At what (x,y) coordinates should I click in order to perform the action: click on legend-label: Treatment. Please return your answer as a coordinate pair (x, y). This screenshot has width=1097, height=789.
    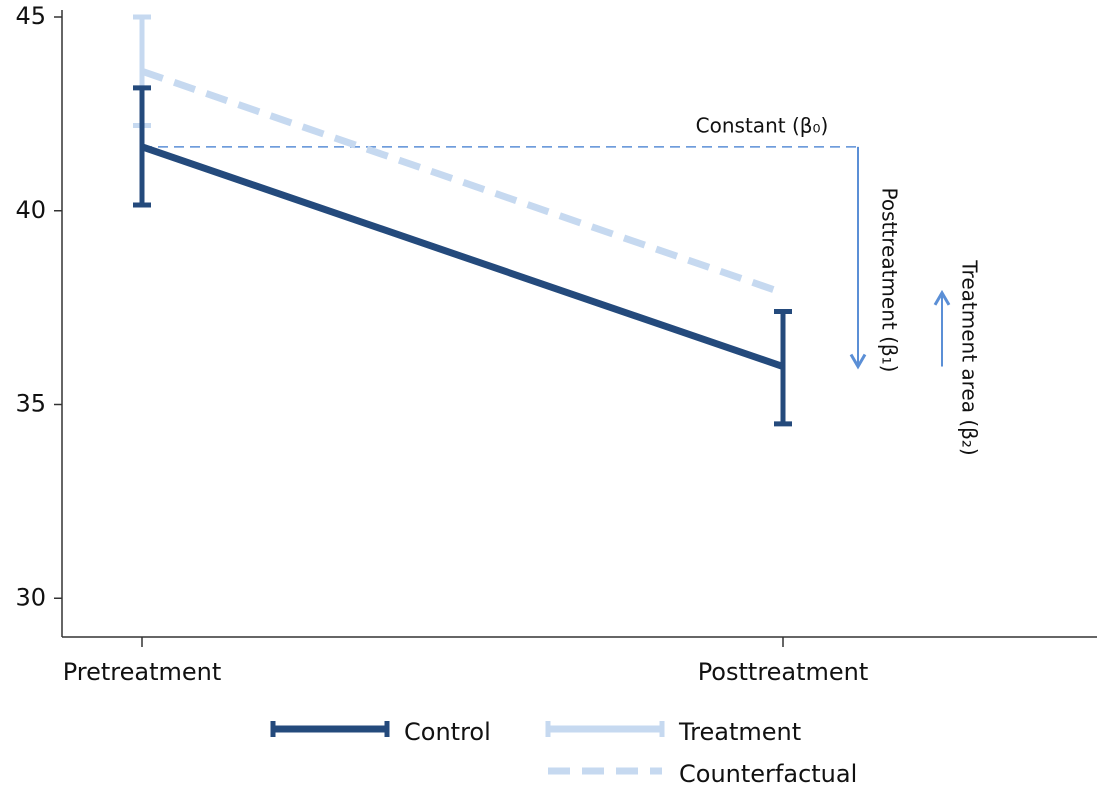
    Looking at the image, I should click on (739, 732).